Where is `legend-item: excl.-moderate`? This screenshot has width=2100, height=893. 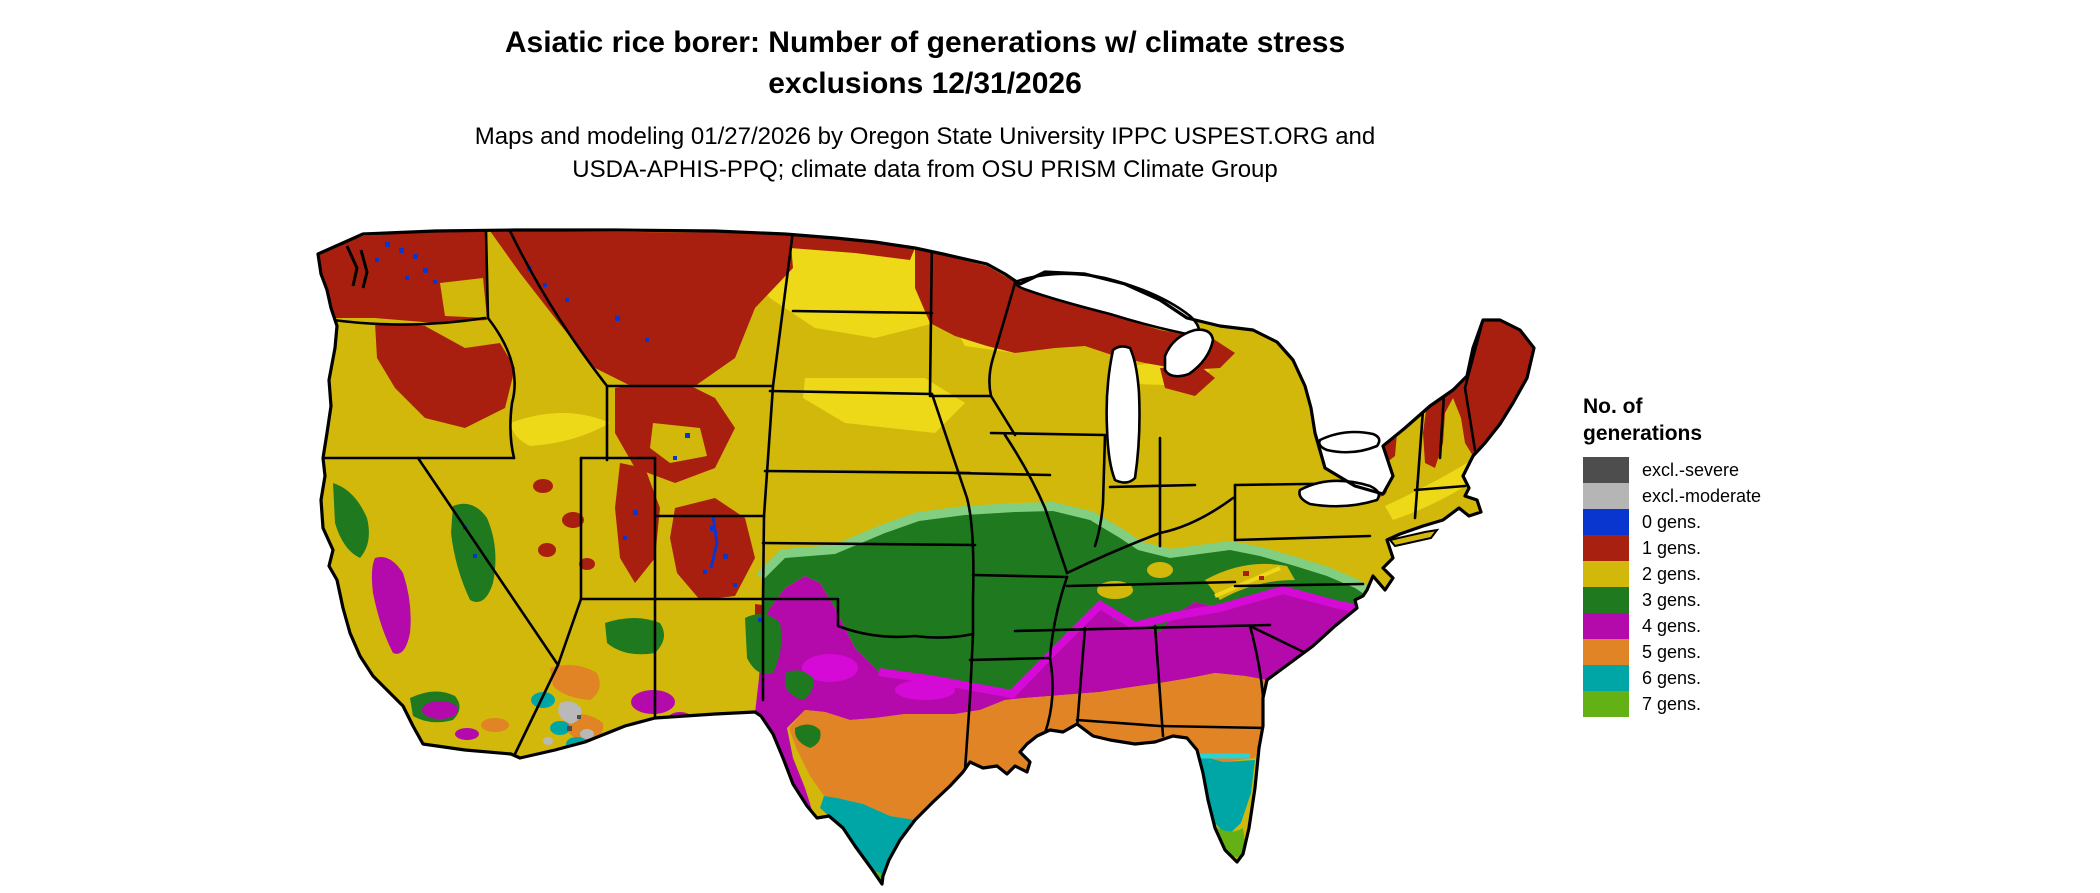
legend-item: excl.-moderate is located at coordinates (1733, 496).